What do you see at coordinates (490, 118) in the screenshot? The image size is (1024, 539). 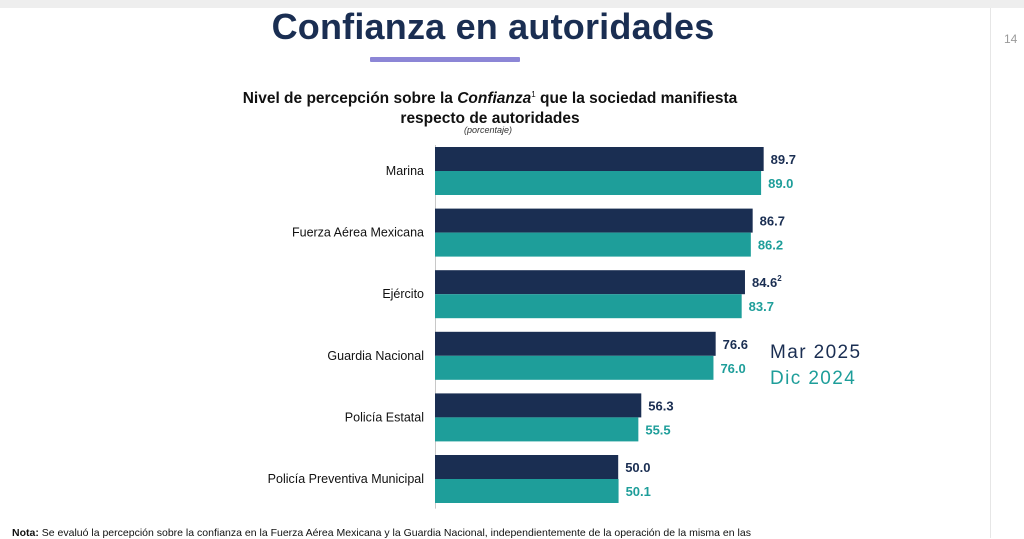 I see `subtitle-line2: respecto de autoridades` at bounding box center [490, 118].